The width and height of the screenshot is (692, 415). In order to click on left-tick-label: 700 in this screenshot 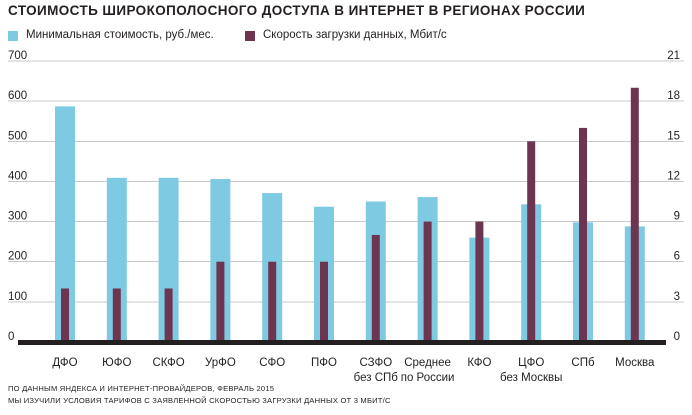, I will do `click(17, 56)`.